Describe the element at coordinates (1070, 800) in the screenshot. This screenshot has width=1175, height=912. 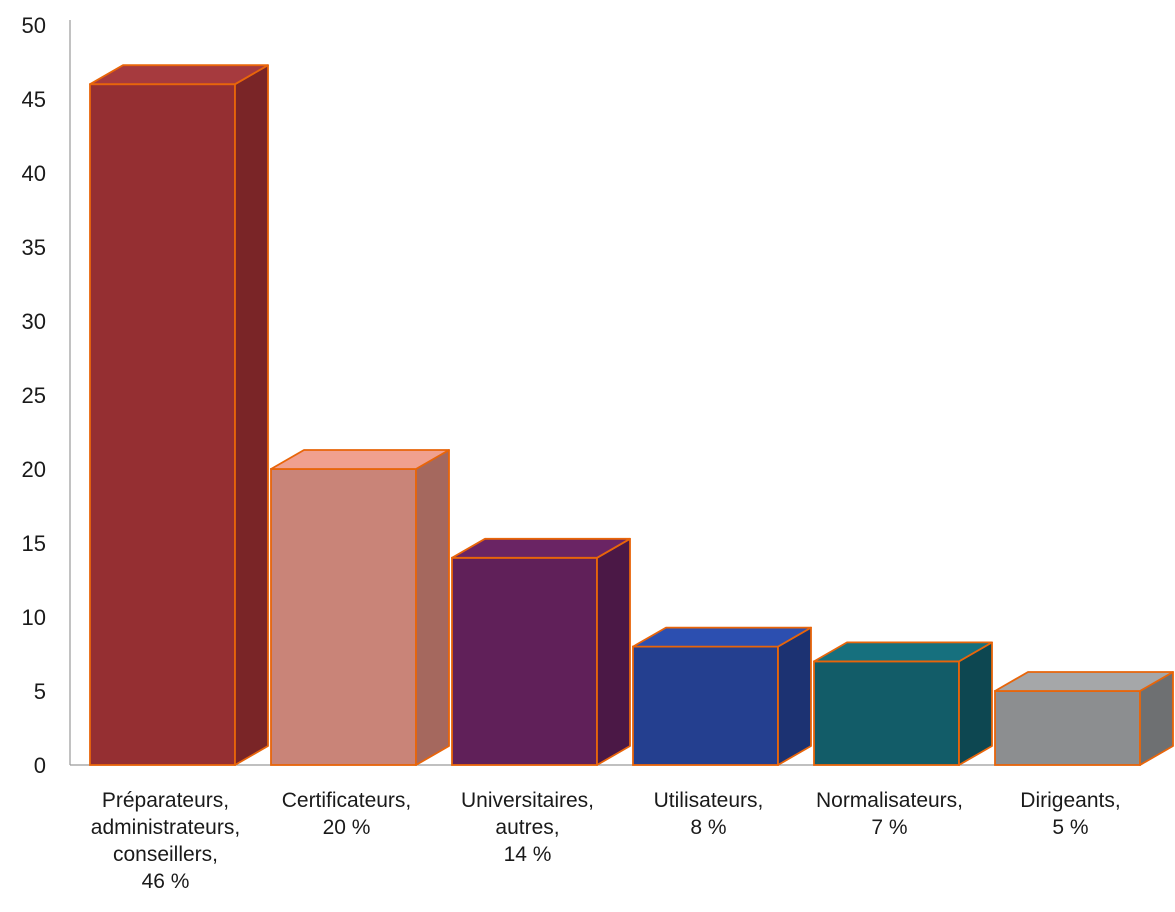
I see `x-category-label-line: Dirigeants,` at that location.